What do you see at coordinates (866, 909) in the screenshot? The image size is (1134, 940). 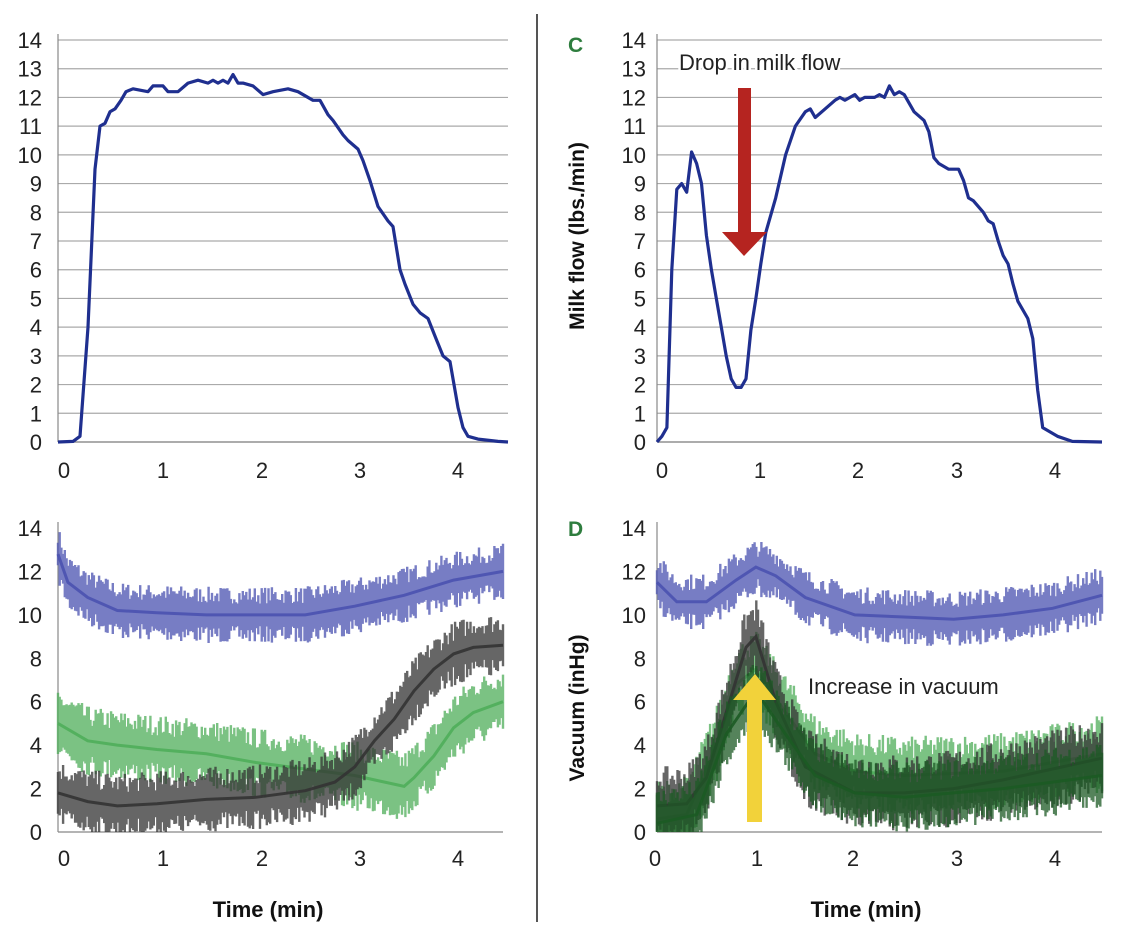 I see `x-axis-title-right: Time (min)` at bounding box center [866, 909].